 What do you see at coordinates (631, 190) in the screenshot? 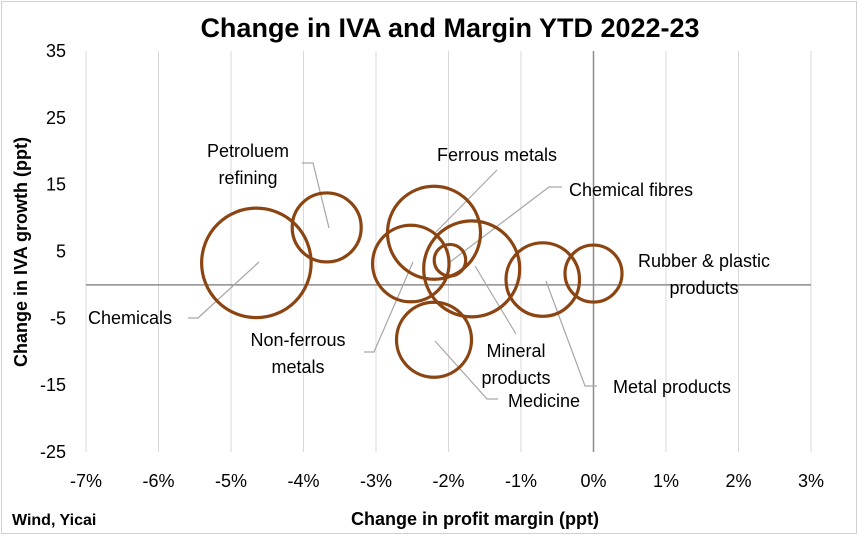
I see `label-chemical-fibres: Chemical fibres` at bounding box center [631, 190].